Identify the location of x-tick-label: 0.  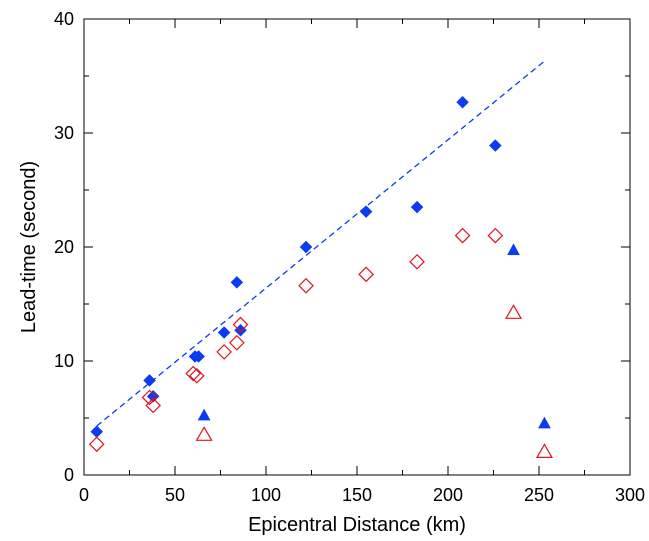
(84, 495).